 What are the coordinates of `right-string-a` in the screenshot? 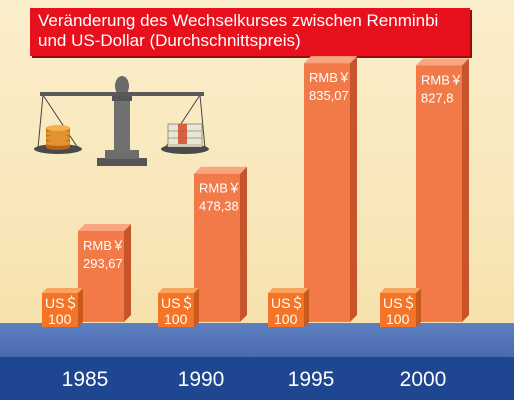 It's located at (202, 121).